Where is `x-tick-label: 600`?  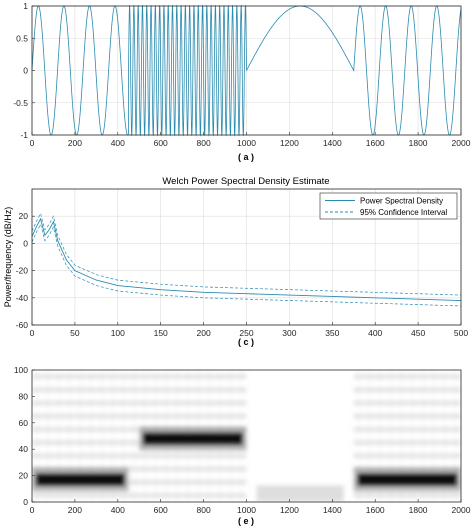
x-tick-label: 600 is located at coordinates (161, 143).